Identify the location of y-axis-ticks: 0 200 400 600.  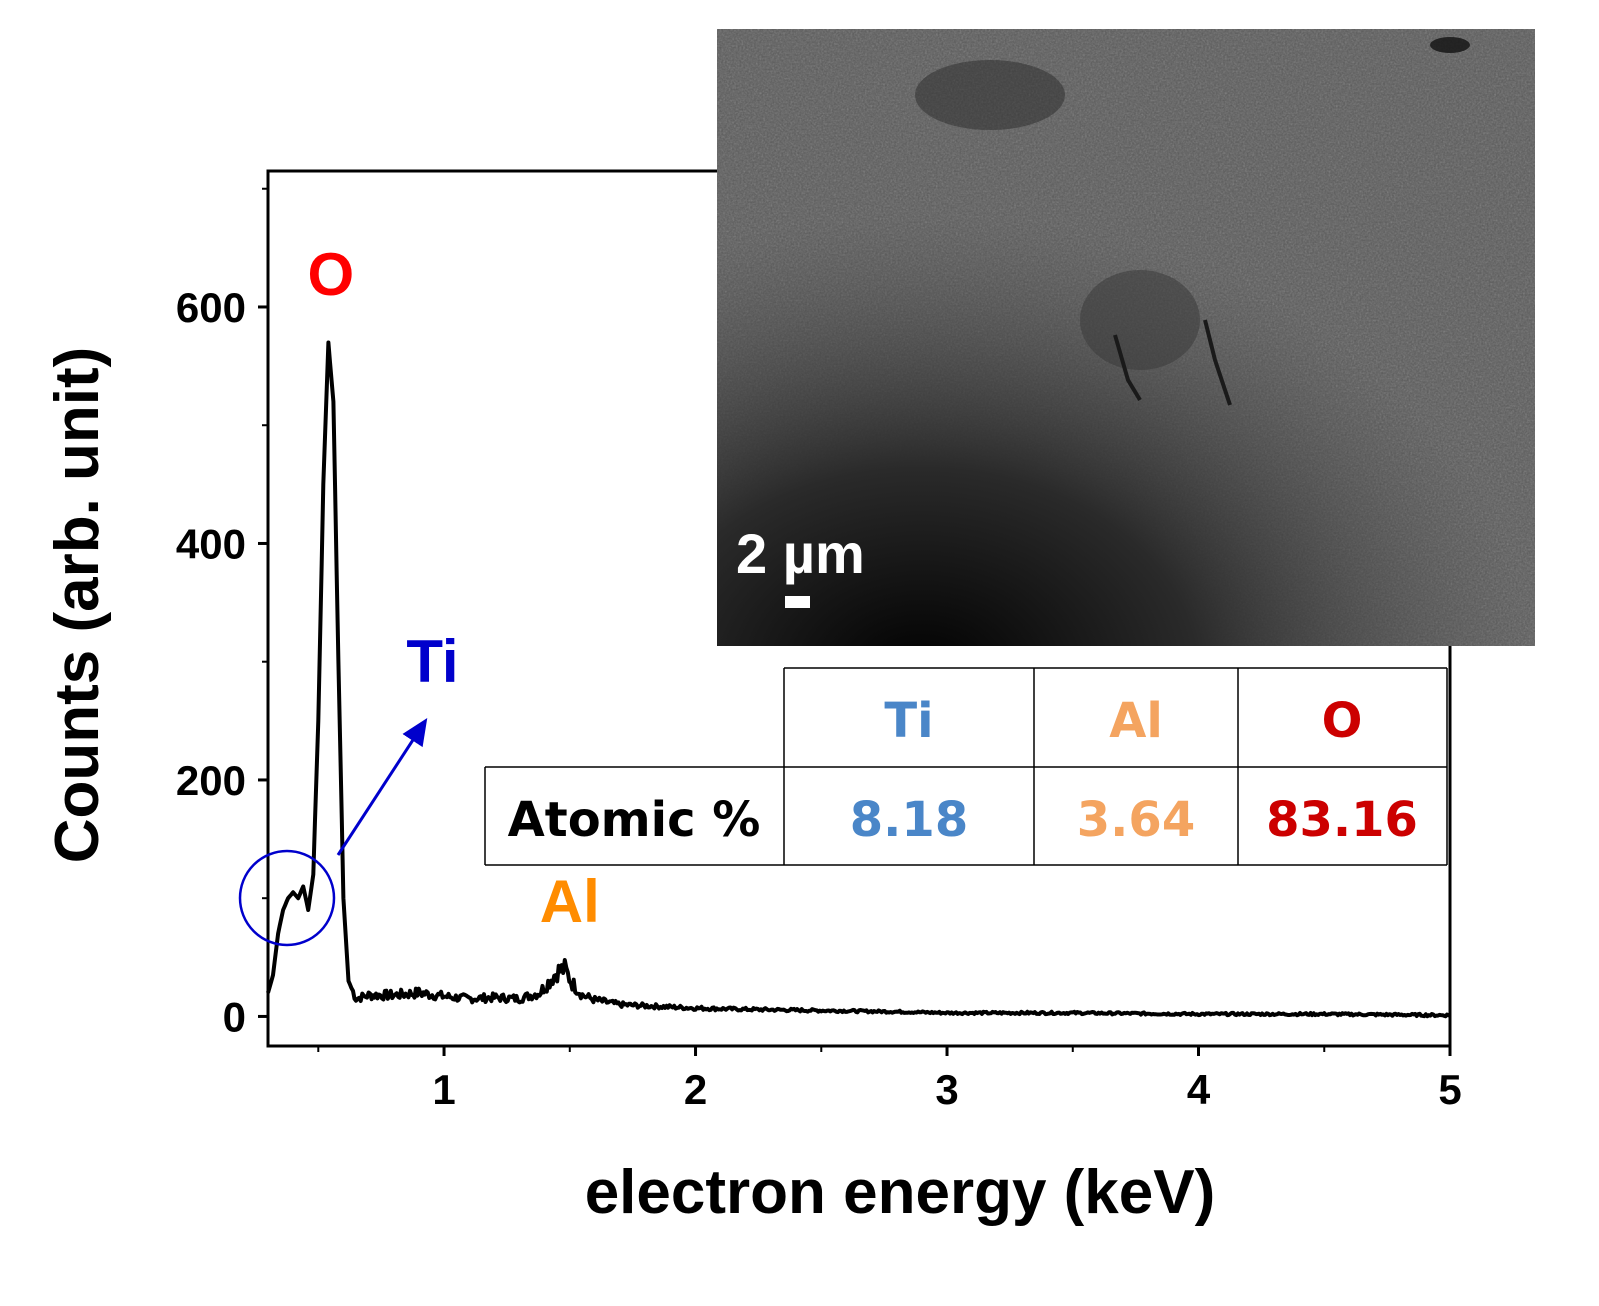
(222, 613).